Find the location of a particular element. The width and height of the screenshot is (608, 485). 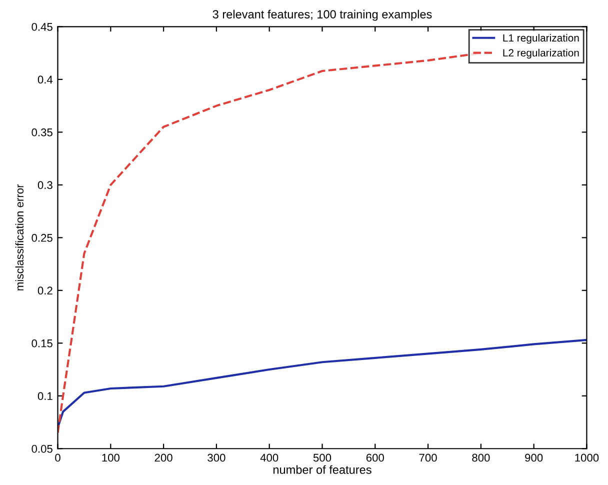

y-tick-label: 0.15 is located at coordinates (42, 343).